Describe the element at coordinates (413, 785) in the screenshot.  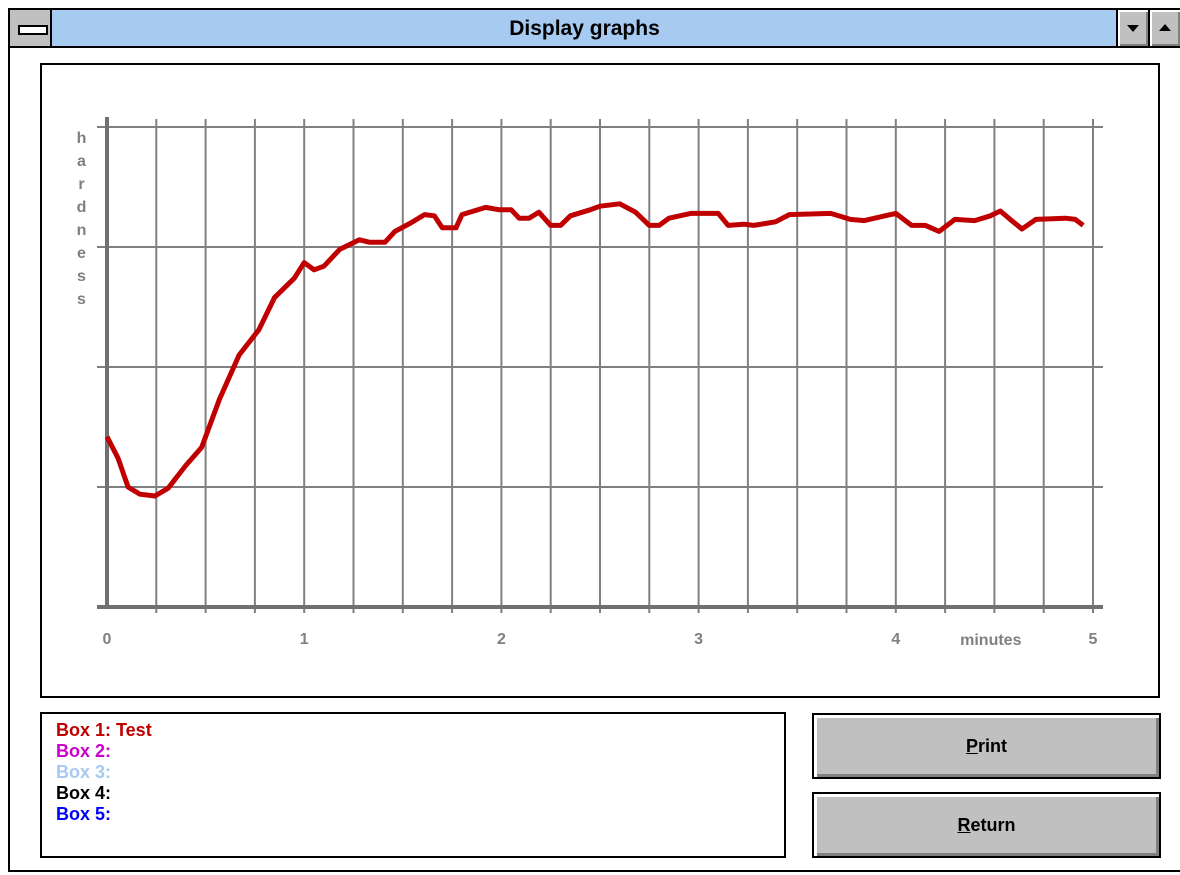
I see `legend: Box 1: Test Box 2: Box 3: Box 4: Box 5:` at that location.